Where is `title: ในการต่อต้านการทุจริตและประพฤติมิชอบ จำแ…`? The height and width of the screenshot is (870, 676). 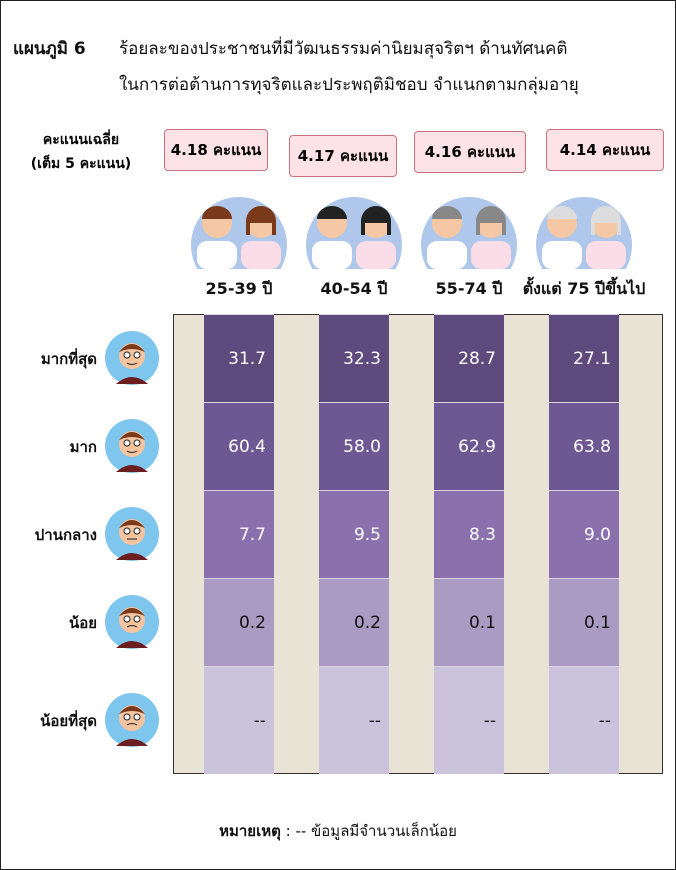
title: ในการต่อต้านการทุจริตและประพฤติมิชอบ จำแ… is located at coordinates (349, 85).